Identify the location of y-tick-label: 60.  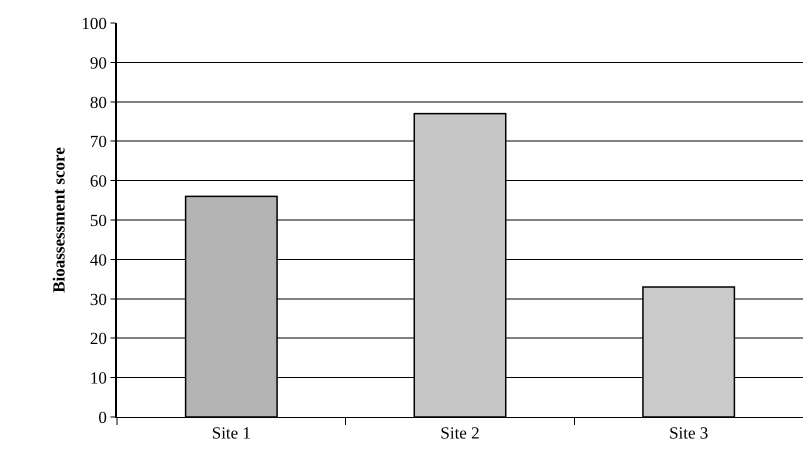
(98, 181).